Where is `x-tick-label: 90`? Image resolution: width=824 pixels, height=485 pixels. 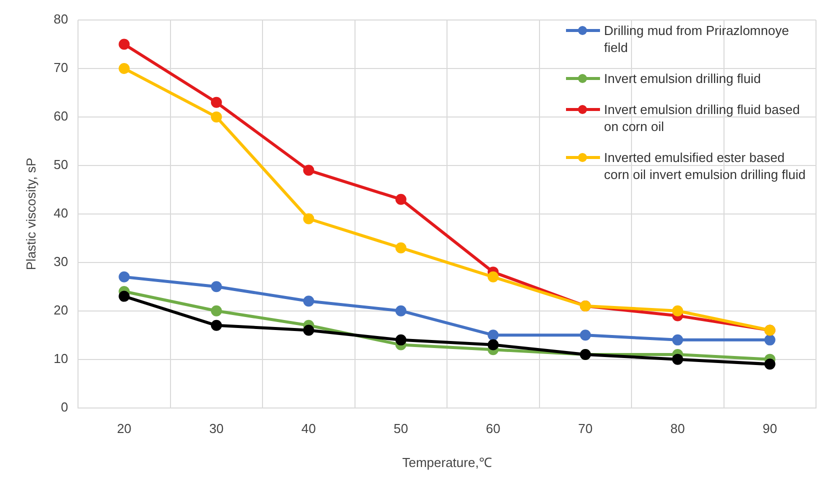 x-tick-label: 90 is located at coordinates (770, 428).